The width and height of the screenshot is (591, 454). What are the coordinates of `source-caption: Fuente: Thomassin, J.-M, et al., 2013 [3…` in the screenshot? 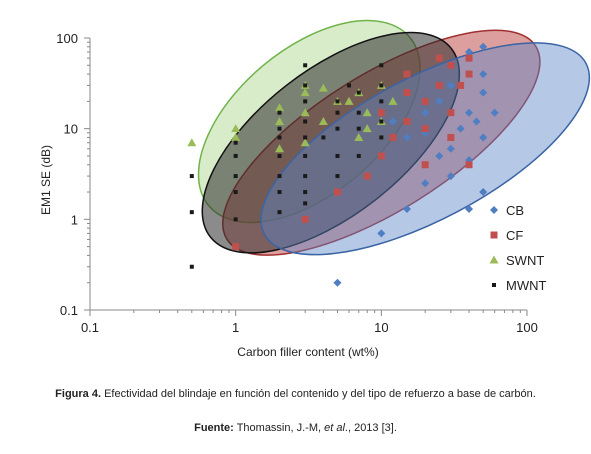 It's located at (295, 428).